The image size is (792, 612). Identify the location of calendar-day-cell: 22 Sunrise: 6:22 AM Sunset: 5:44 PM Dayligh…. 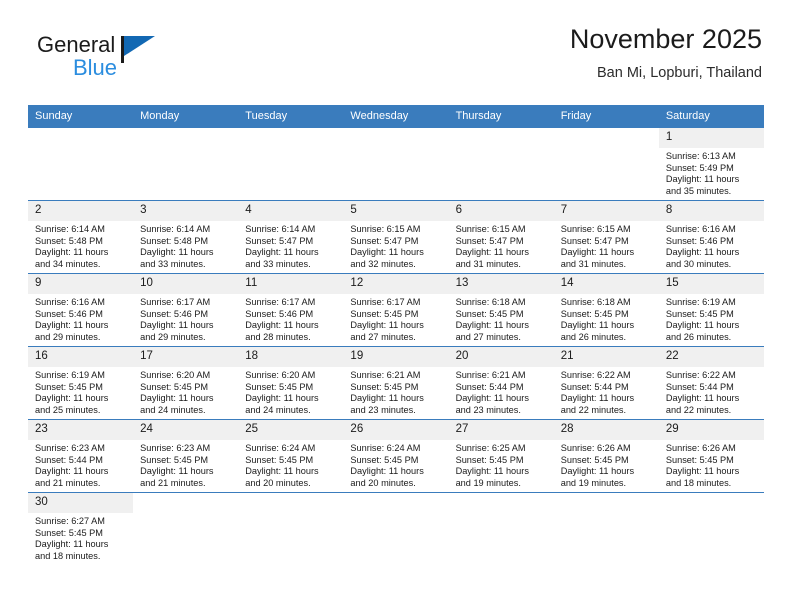
(711, 383).